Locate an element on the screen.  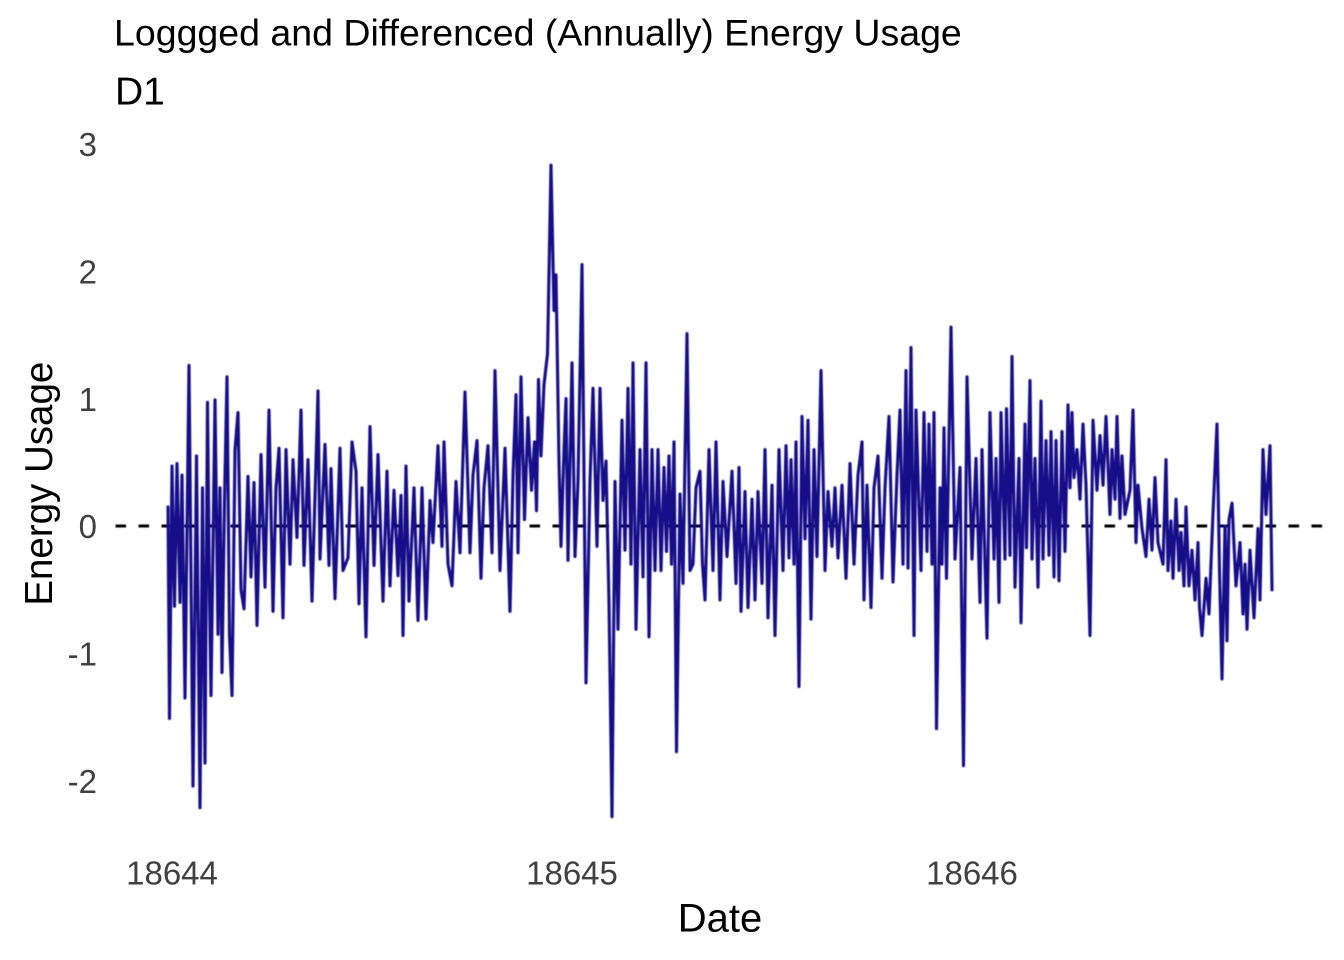
svg-text: Energy Usage is located at coordinates (39, 484).